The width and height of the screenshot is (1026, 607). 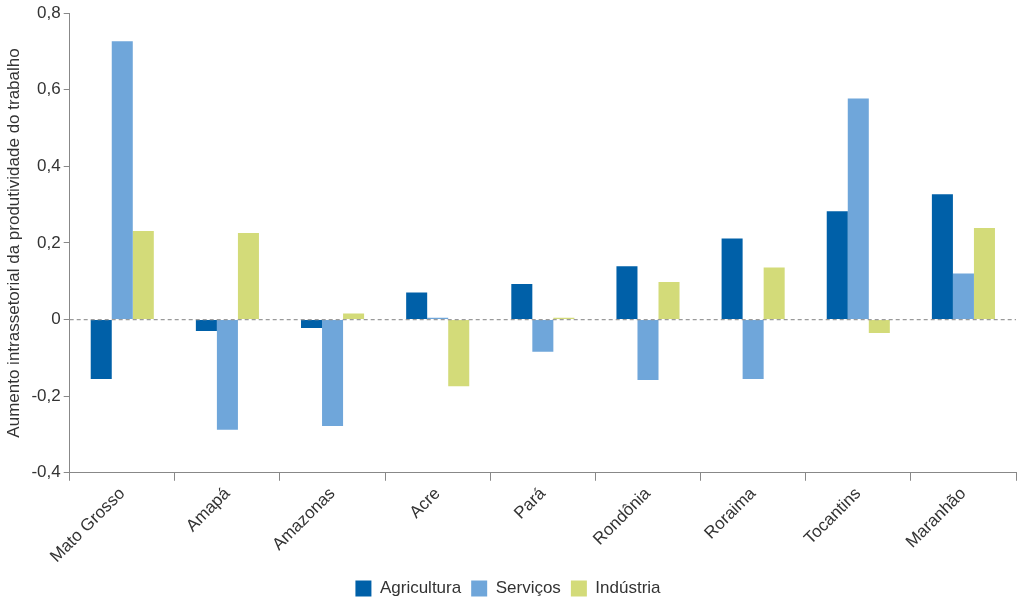 I want to click on y-axis-title: Aumento intrassetorial da produtividade do trabalho, so click(x=13, y=243).